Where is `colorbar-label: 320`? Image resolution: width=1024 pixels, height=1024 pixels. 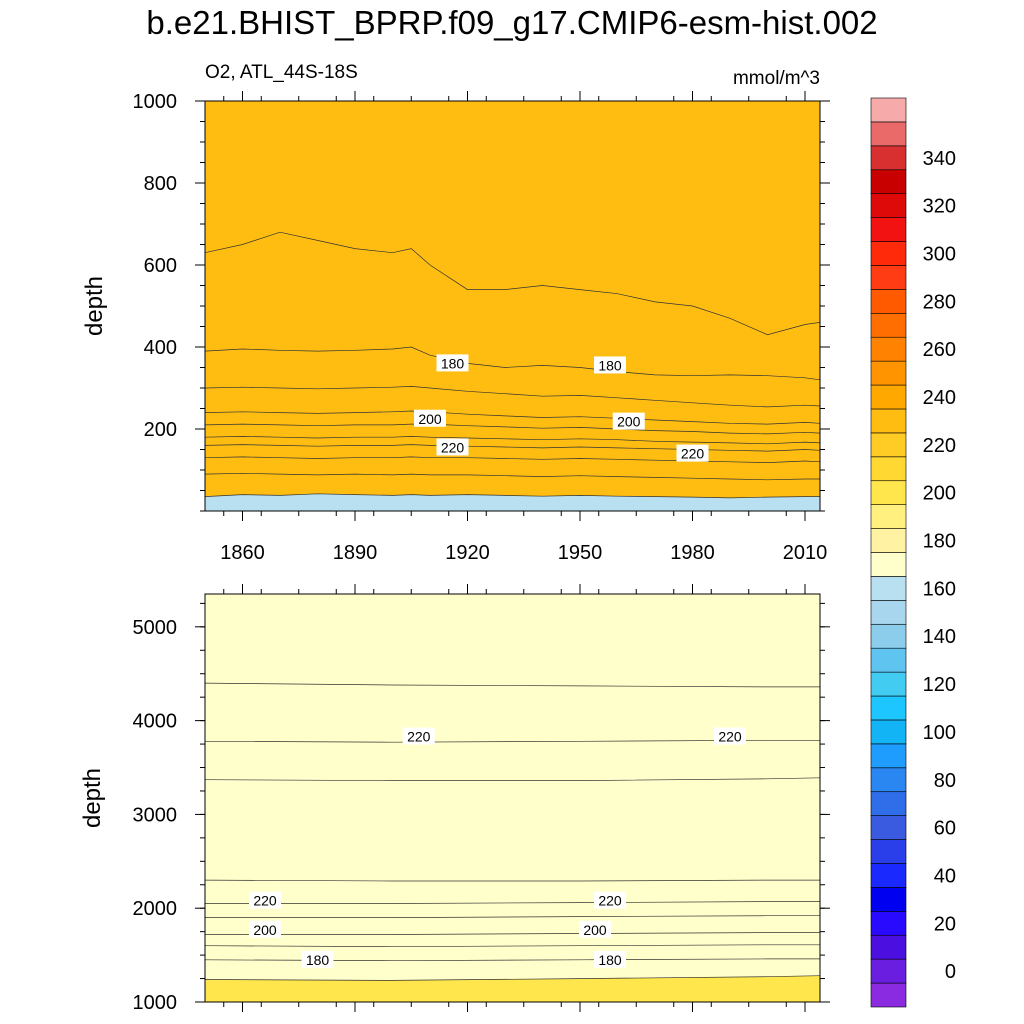
colorbar-label: 320 is located at coordinates (939, 207).